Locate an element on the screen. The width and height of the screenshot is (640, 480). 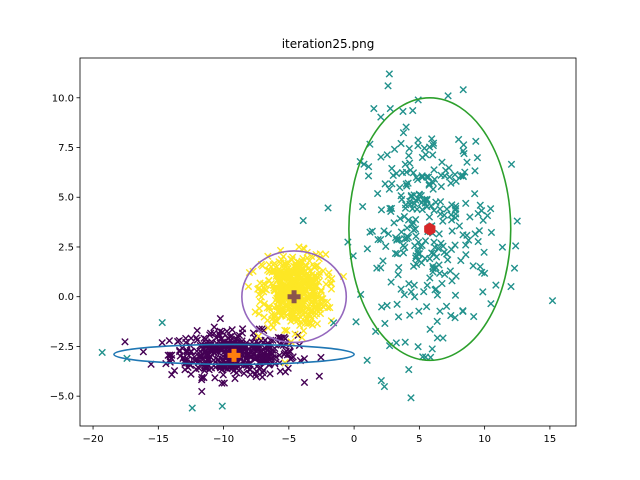
x-tick-label: −20 is located at coordinates (92, 439).